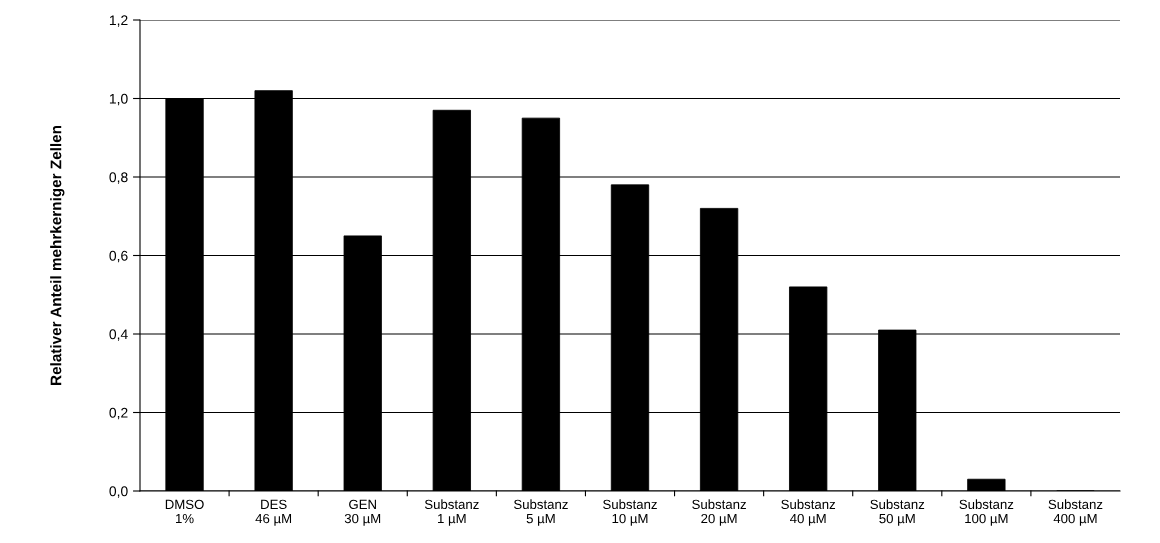 The height and width of the screenshot is (543, 1160). What do you see at coordinates (808, 512) in the screenshot?
I see `x-tick-label: Substanz 40 µM` at bounding box center [808, 512].